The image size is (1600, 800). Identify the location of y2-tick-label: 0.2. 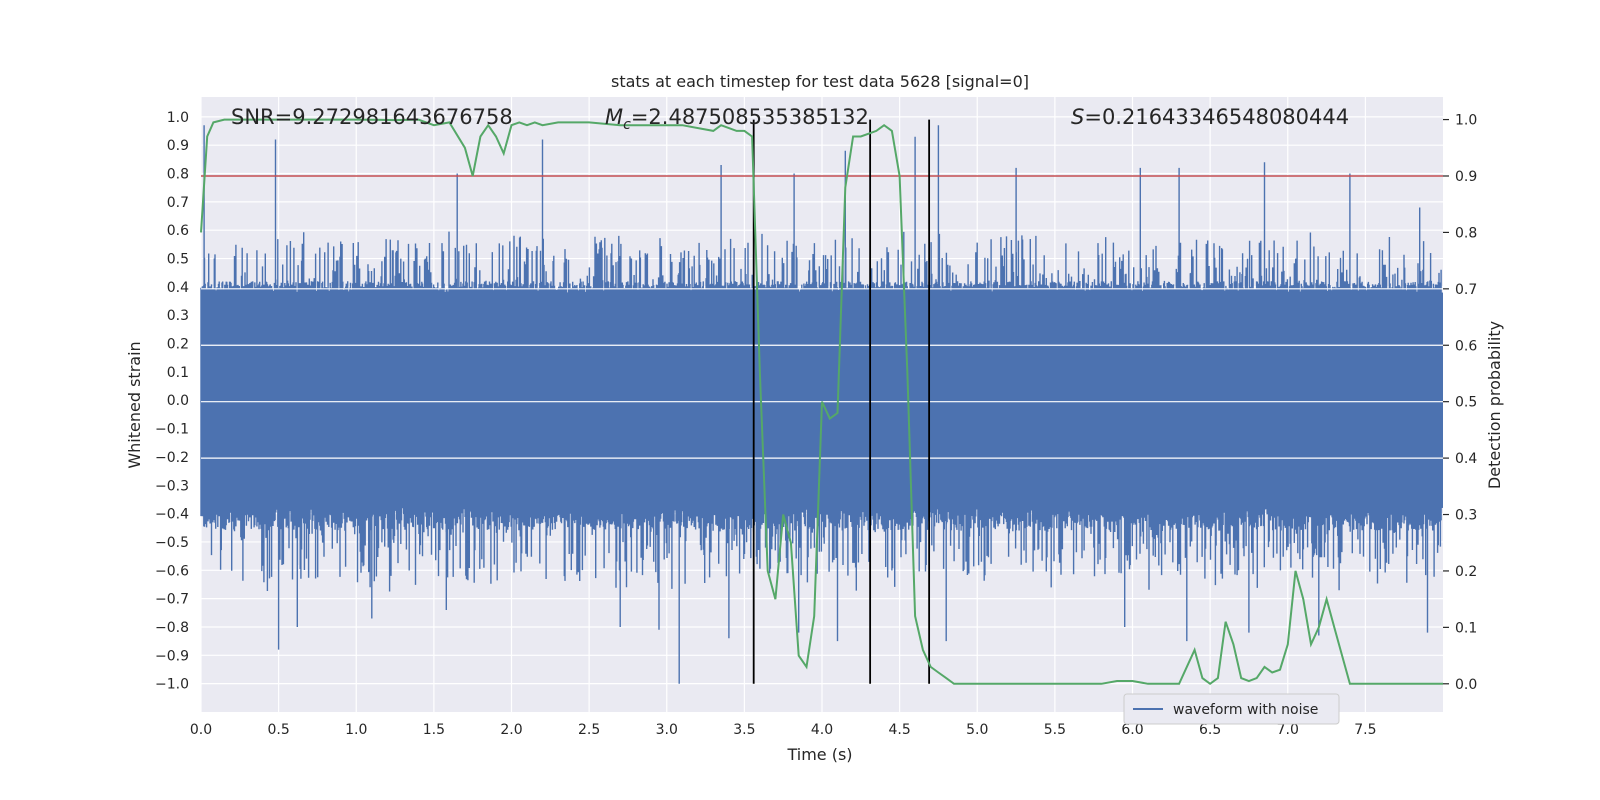
(1466, 572).